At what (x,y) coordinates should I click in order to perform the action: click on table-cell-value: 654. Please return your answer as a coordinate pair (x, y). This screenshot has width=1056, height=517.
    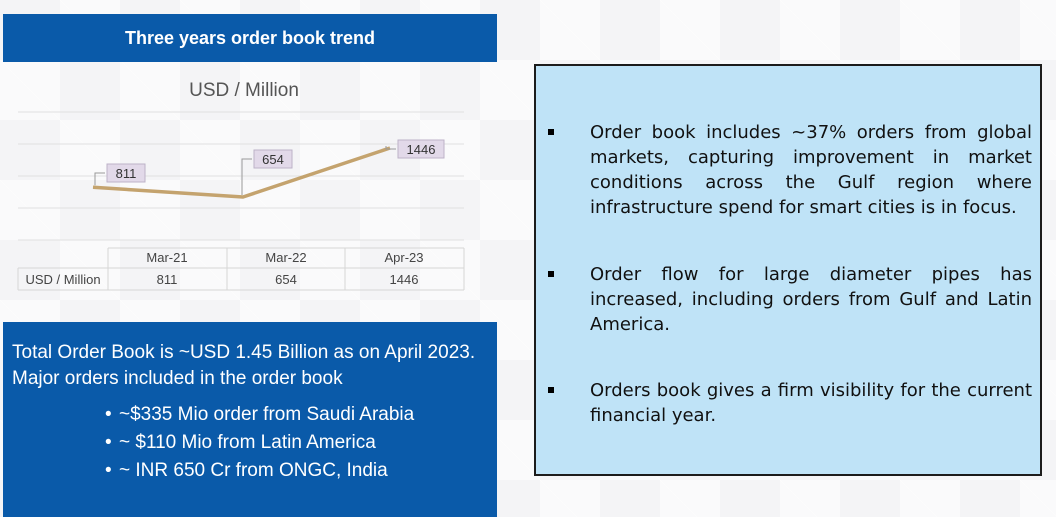
    Looking at the image, I should click on (286, 279).